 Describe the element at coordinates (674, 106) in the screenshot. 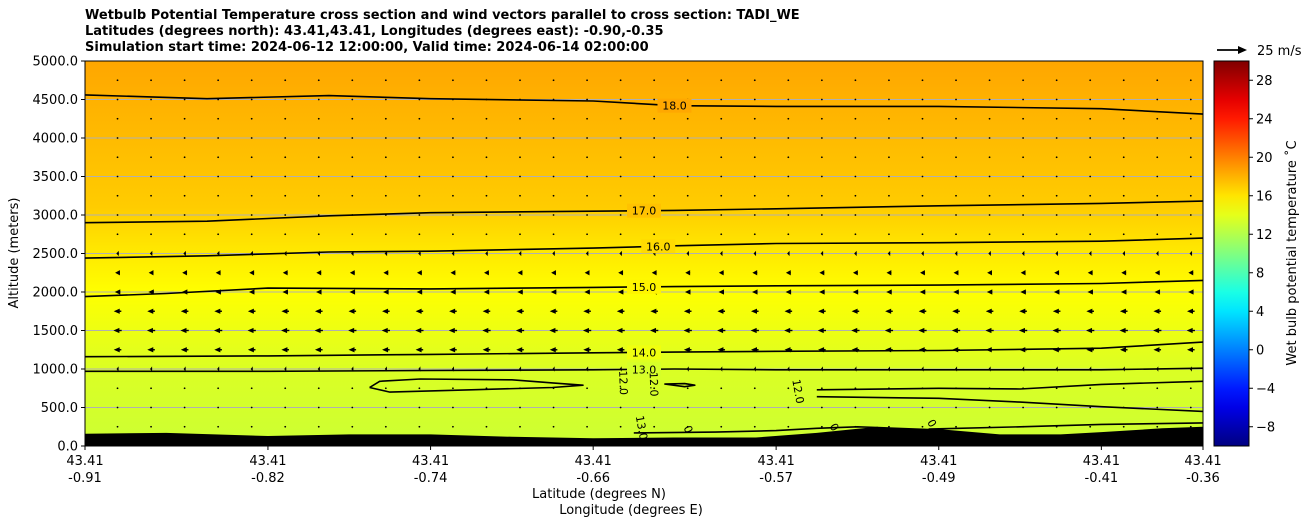

I see `contour-label-text: 18.0` at that location.